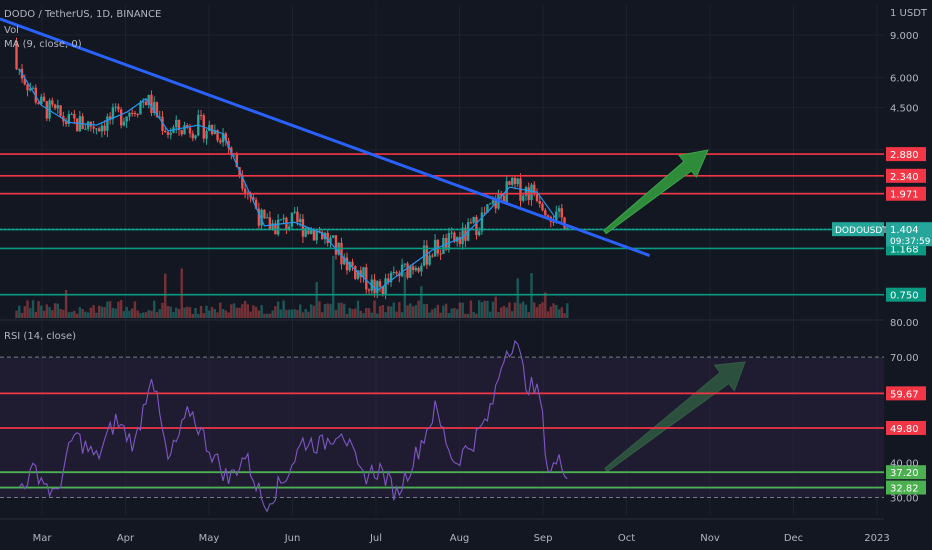 This screenshot has height=550, width=932. I want to click on rsi-level-label: 32.82, so click(904, 489).